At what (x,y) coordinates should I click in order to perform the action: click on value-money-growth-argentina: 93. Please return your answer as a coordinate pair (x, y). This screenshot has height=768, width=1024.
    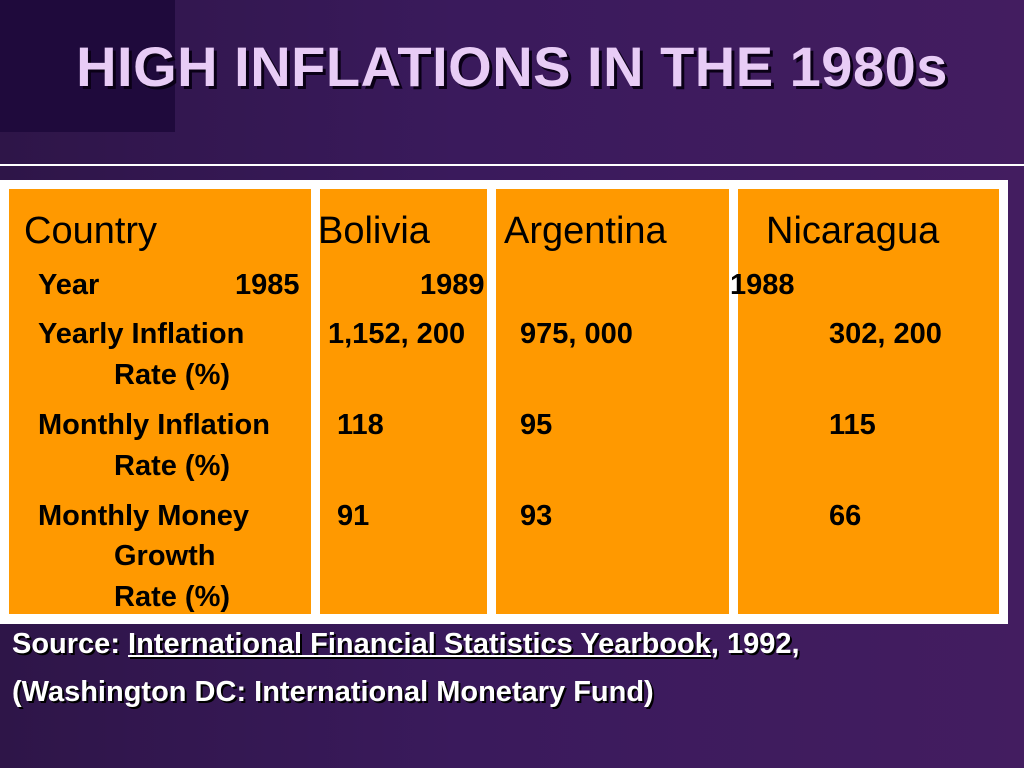
    Looking at the image, I should click on (536, 516).